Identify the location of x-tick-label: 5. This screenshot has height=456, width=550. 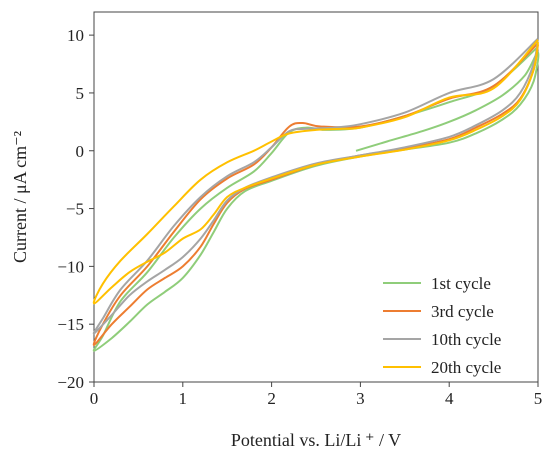
(538, 398).